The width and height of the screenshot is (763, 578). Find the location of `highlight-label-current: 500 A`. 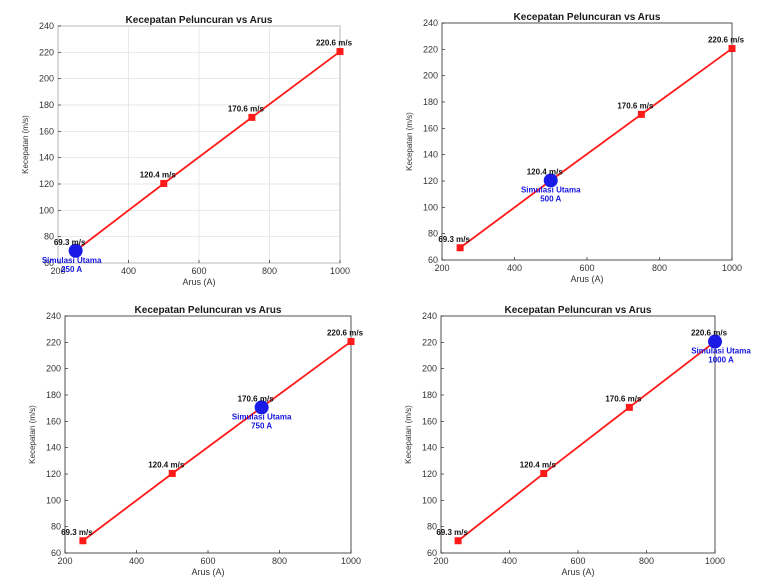

highlight-label-current: 500 A is located at coordinates (550, 198).